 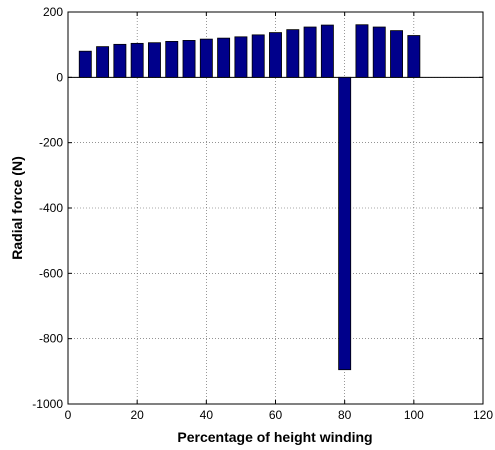 What do you see at coordinates (68, 415) in the screenshot?
I see `x-tick-label: 0` at bounding box center [68, 415].